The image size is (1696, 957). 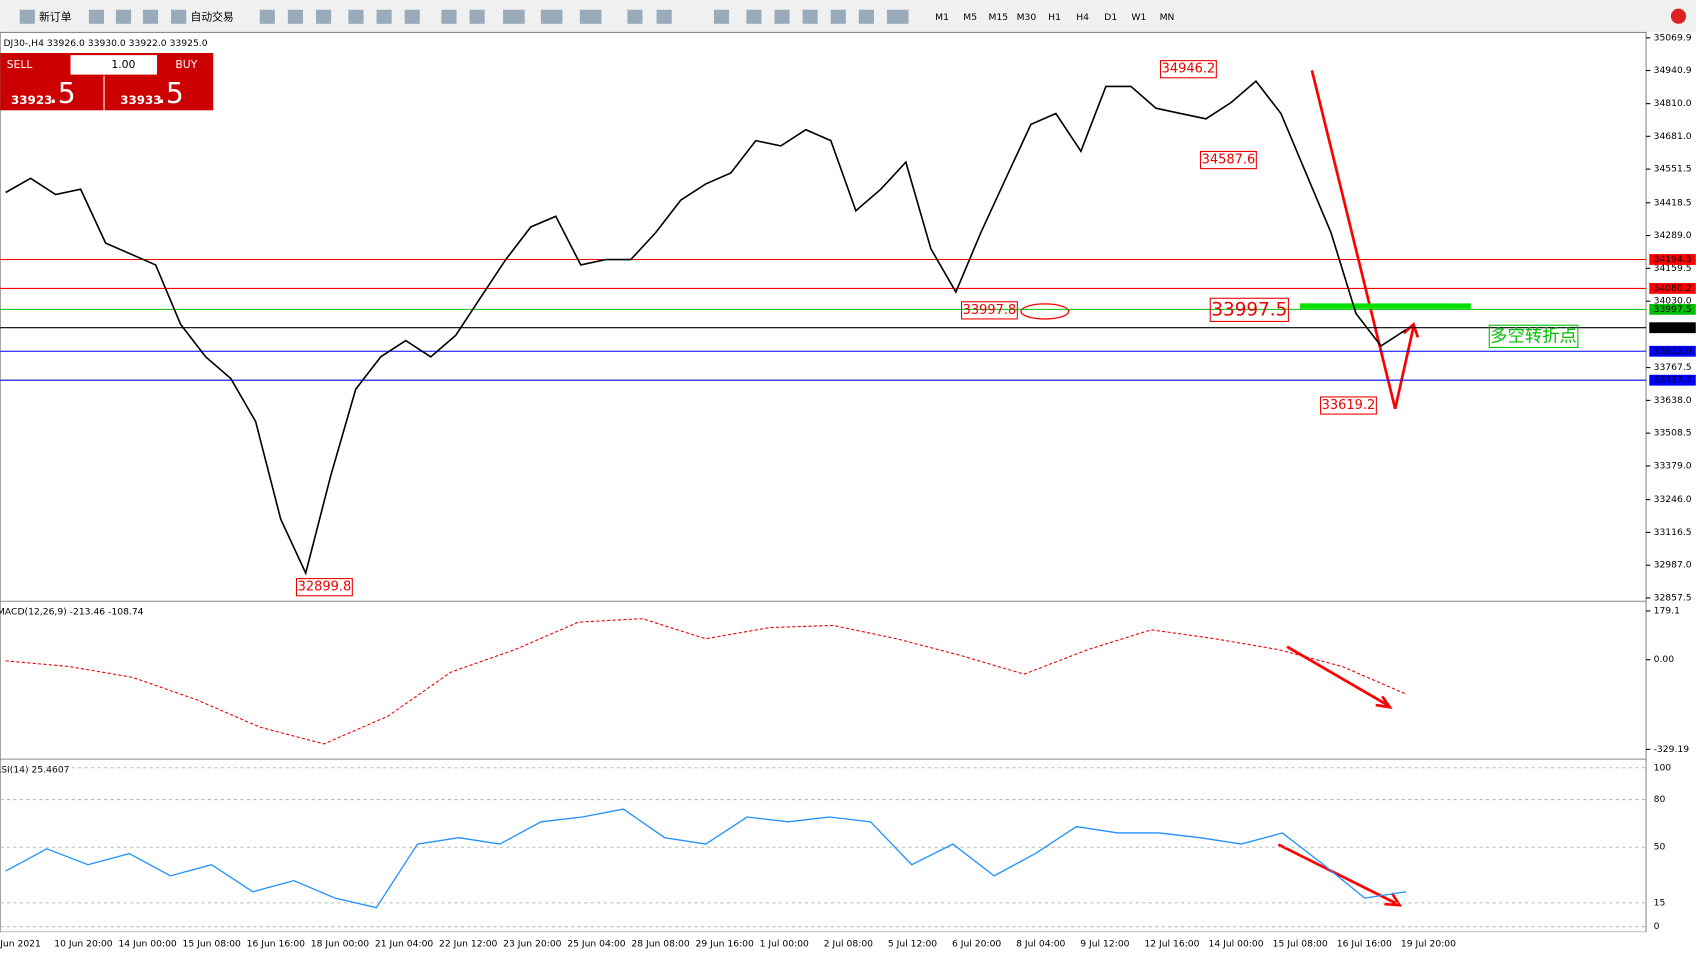 I want to click on new-order: 新订单, so click(x=55, y=16).